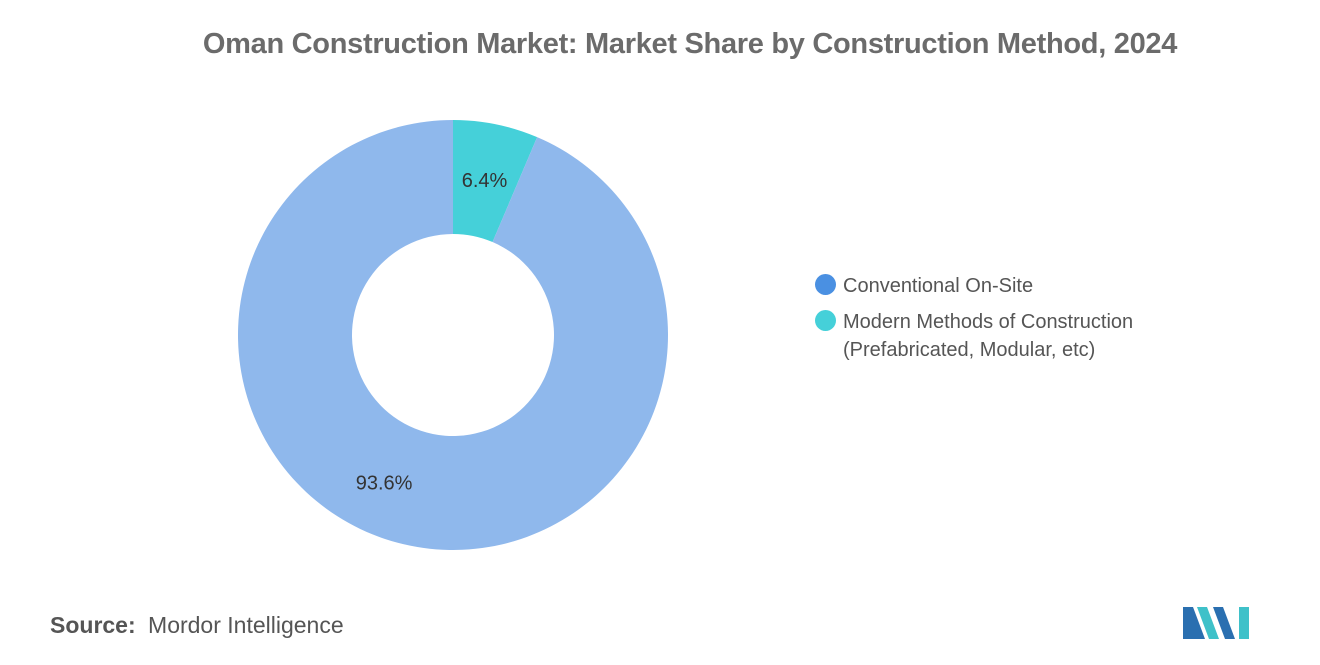  What do you see at coordinates (246, 625) in the screenshot?
I see `source-value: Mordor Intelligence` at bounding box center [246, 625].